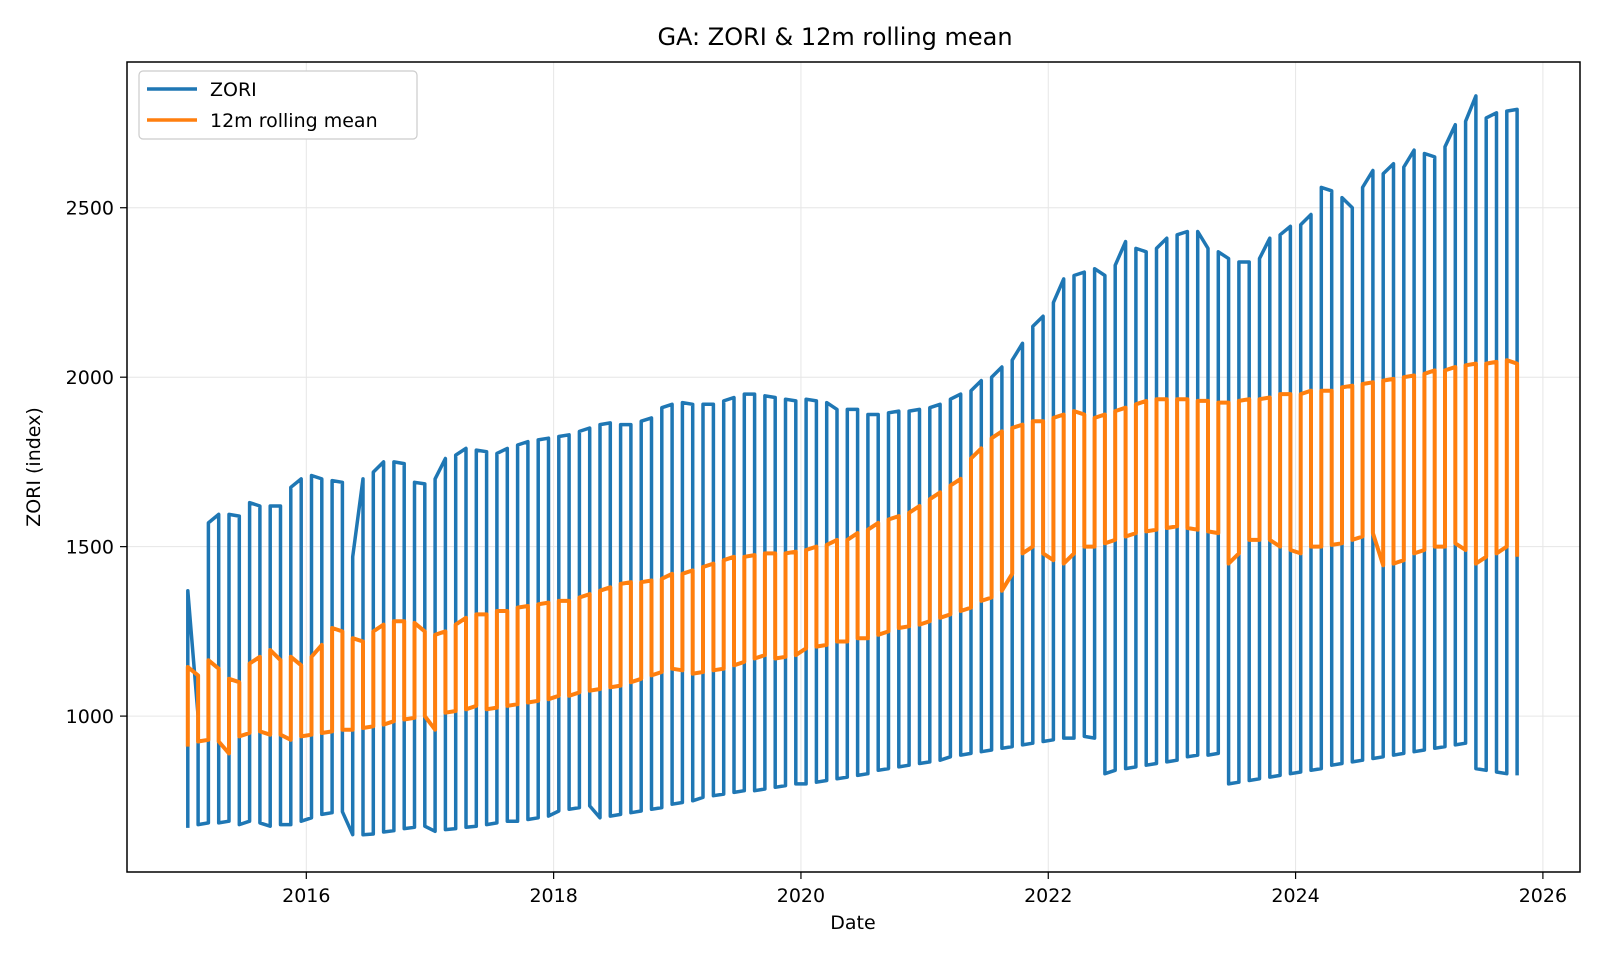 This screenshot has width=1600, height=960. What do you see at coordinates (801, 896) in the screenshot?
I see `x-tick-label: 2020` at bounding box center [801, 896].